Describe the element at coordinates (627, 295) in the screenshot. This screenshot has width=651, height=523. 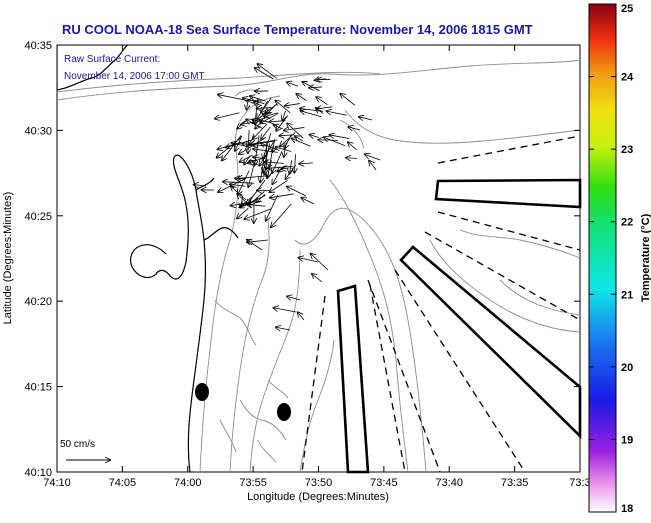
I see `colorbar-tick-label: 21` at that location.